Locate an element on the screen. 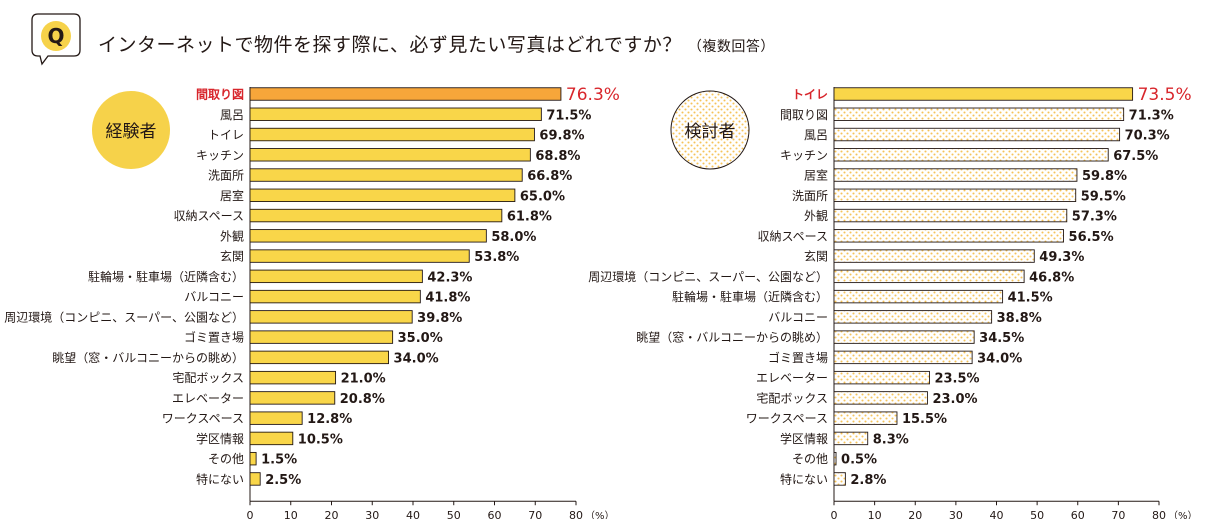 The image size is (1210, 519). group-badge-experienced is located at coordinates (131, 130).